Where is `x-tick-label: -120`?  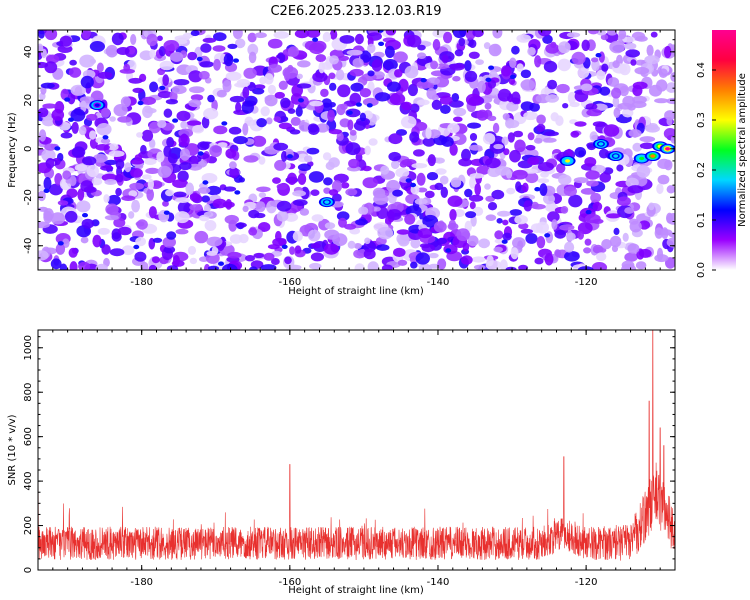 x-tick-label: -120 is located at coordinates (586, 282).